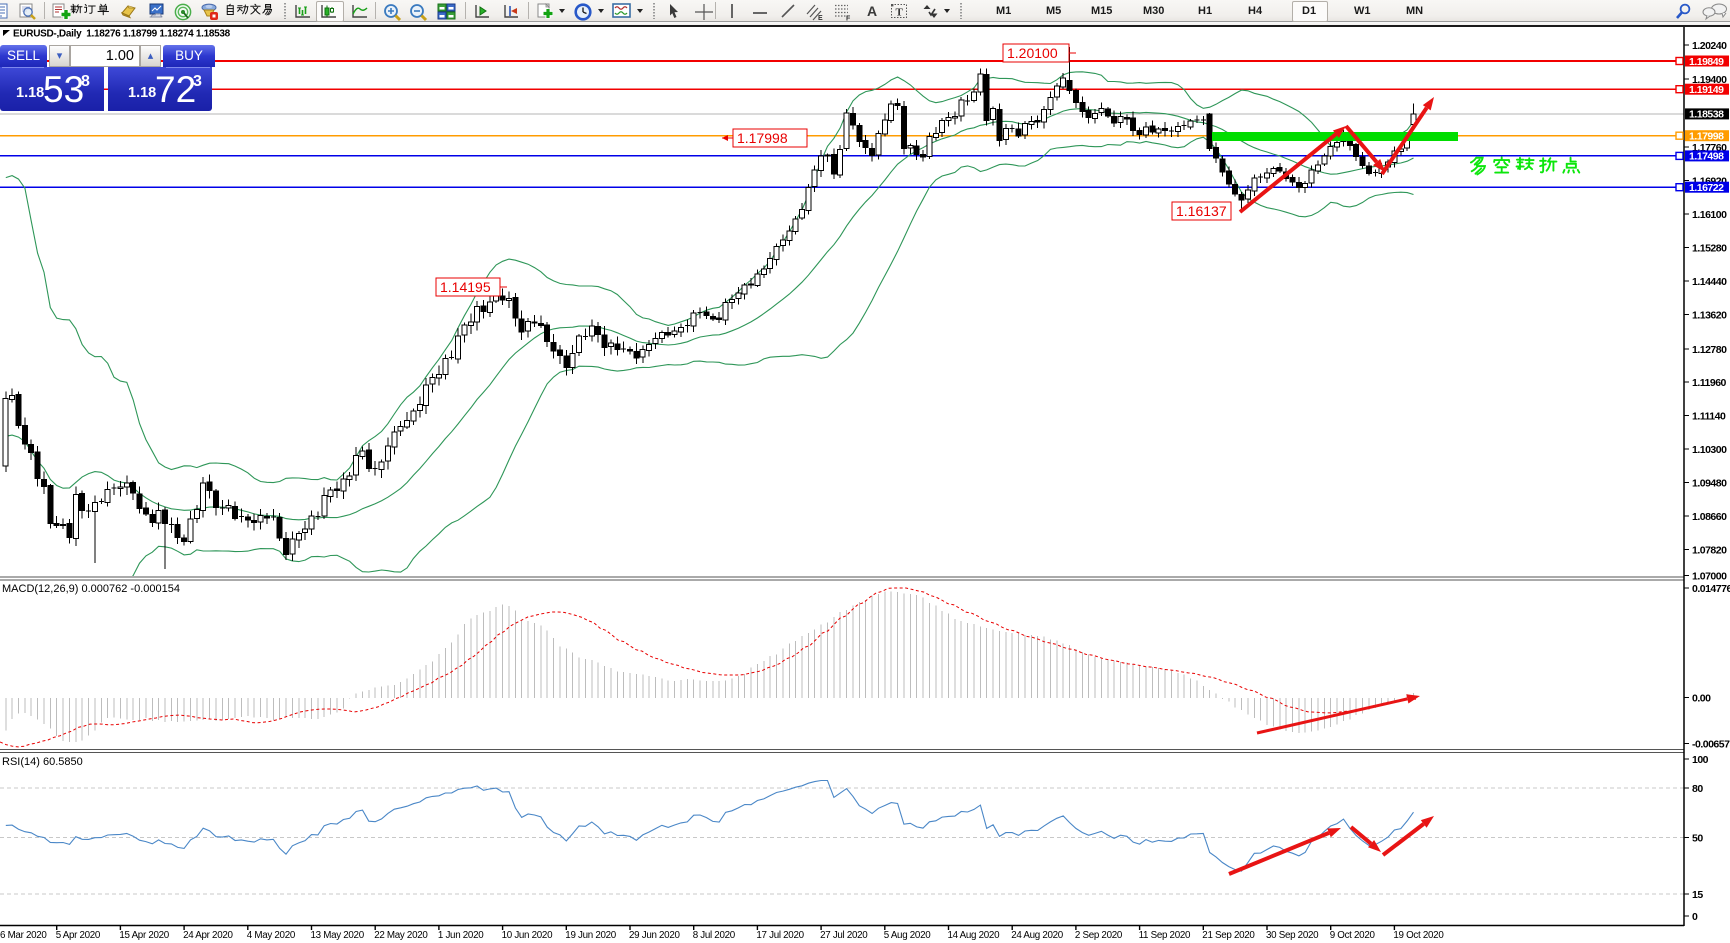 The width and height of the screenshot is (1730, 943). I want to click on svg-text: 1.14195, so click(465, 287).